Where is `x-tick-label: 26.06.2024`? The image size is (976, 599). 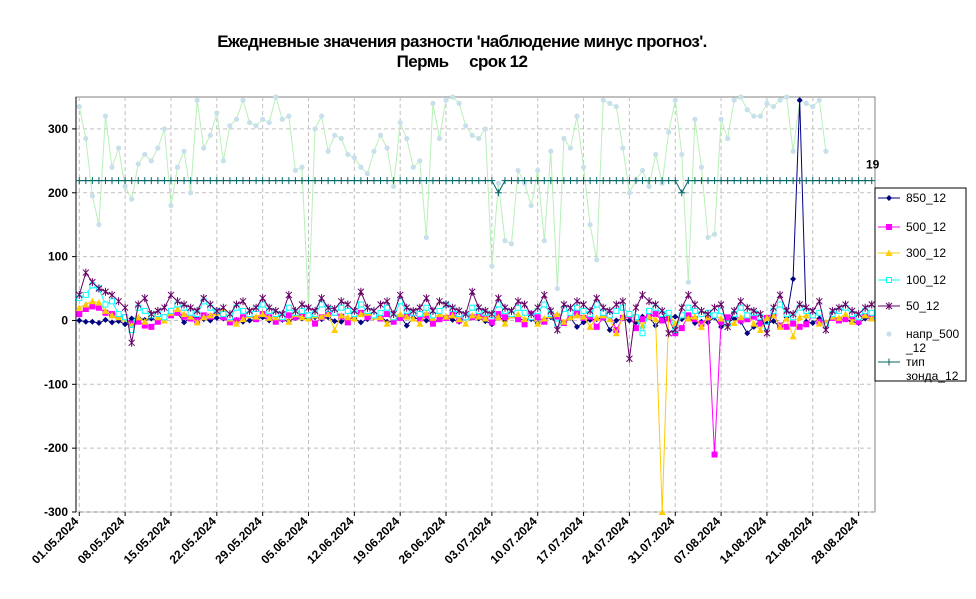 x-tick-label: 26.06.2024 is located at coordinates (422, 540).